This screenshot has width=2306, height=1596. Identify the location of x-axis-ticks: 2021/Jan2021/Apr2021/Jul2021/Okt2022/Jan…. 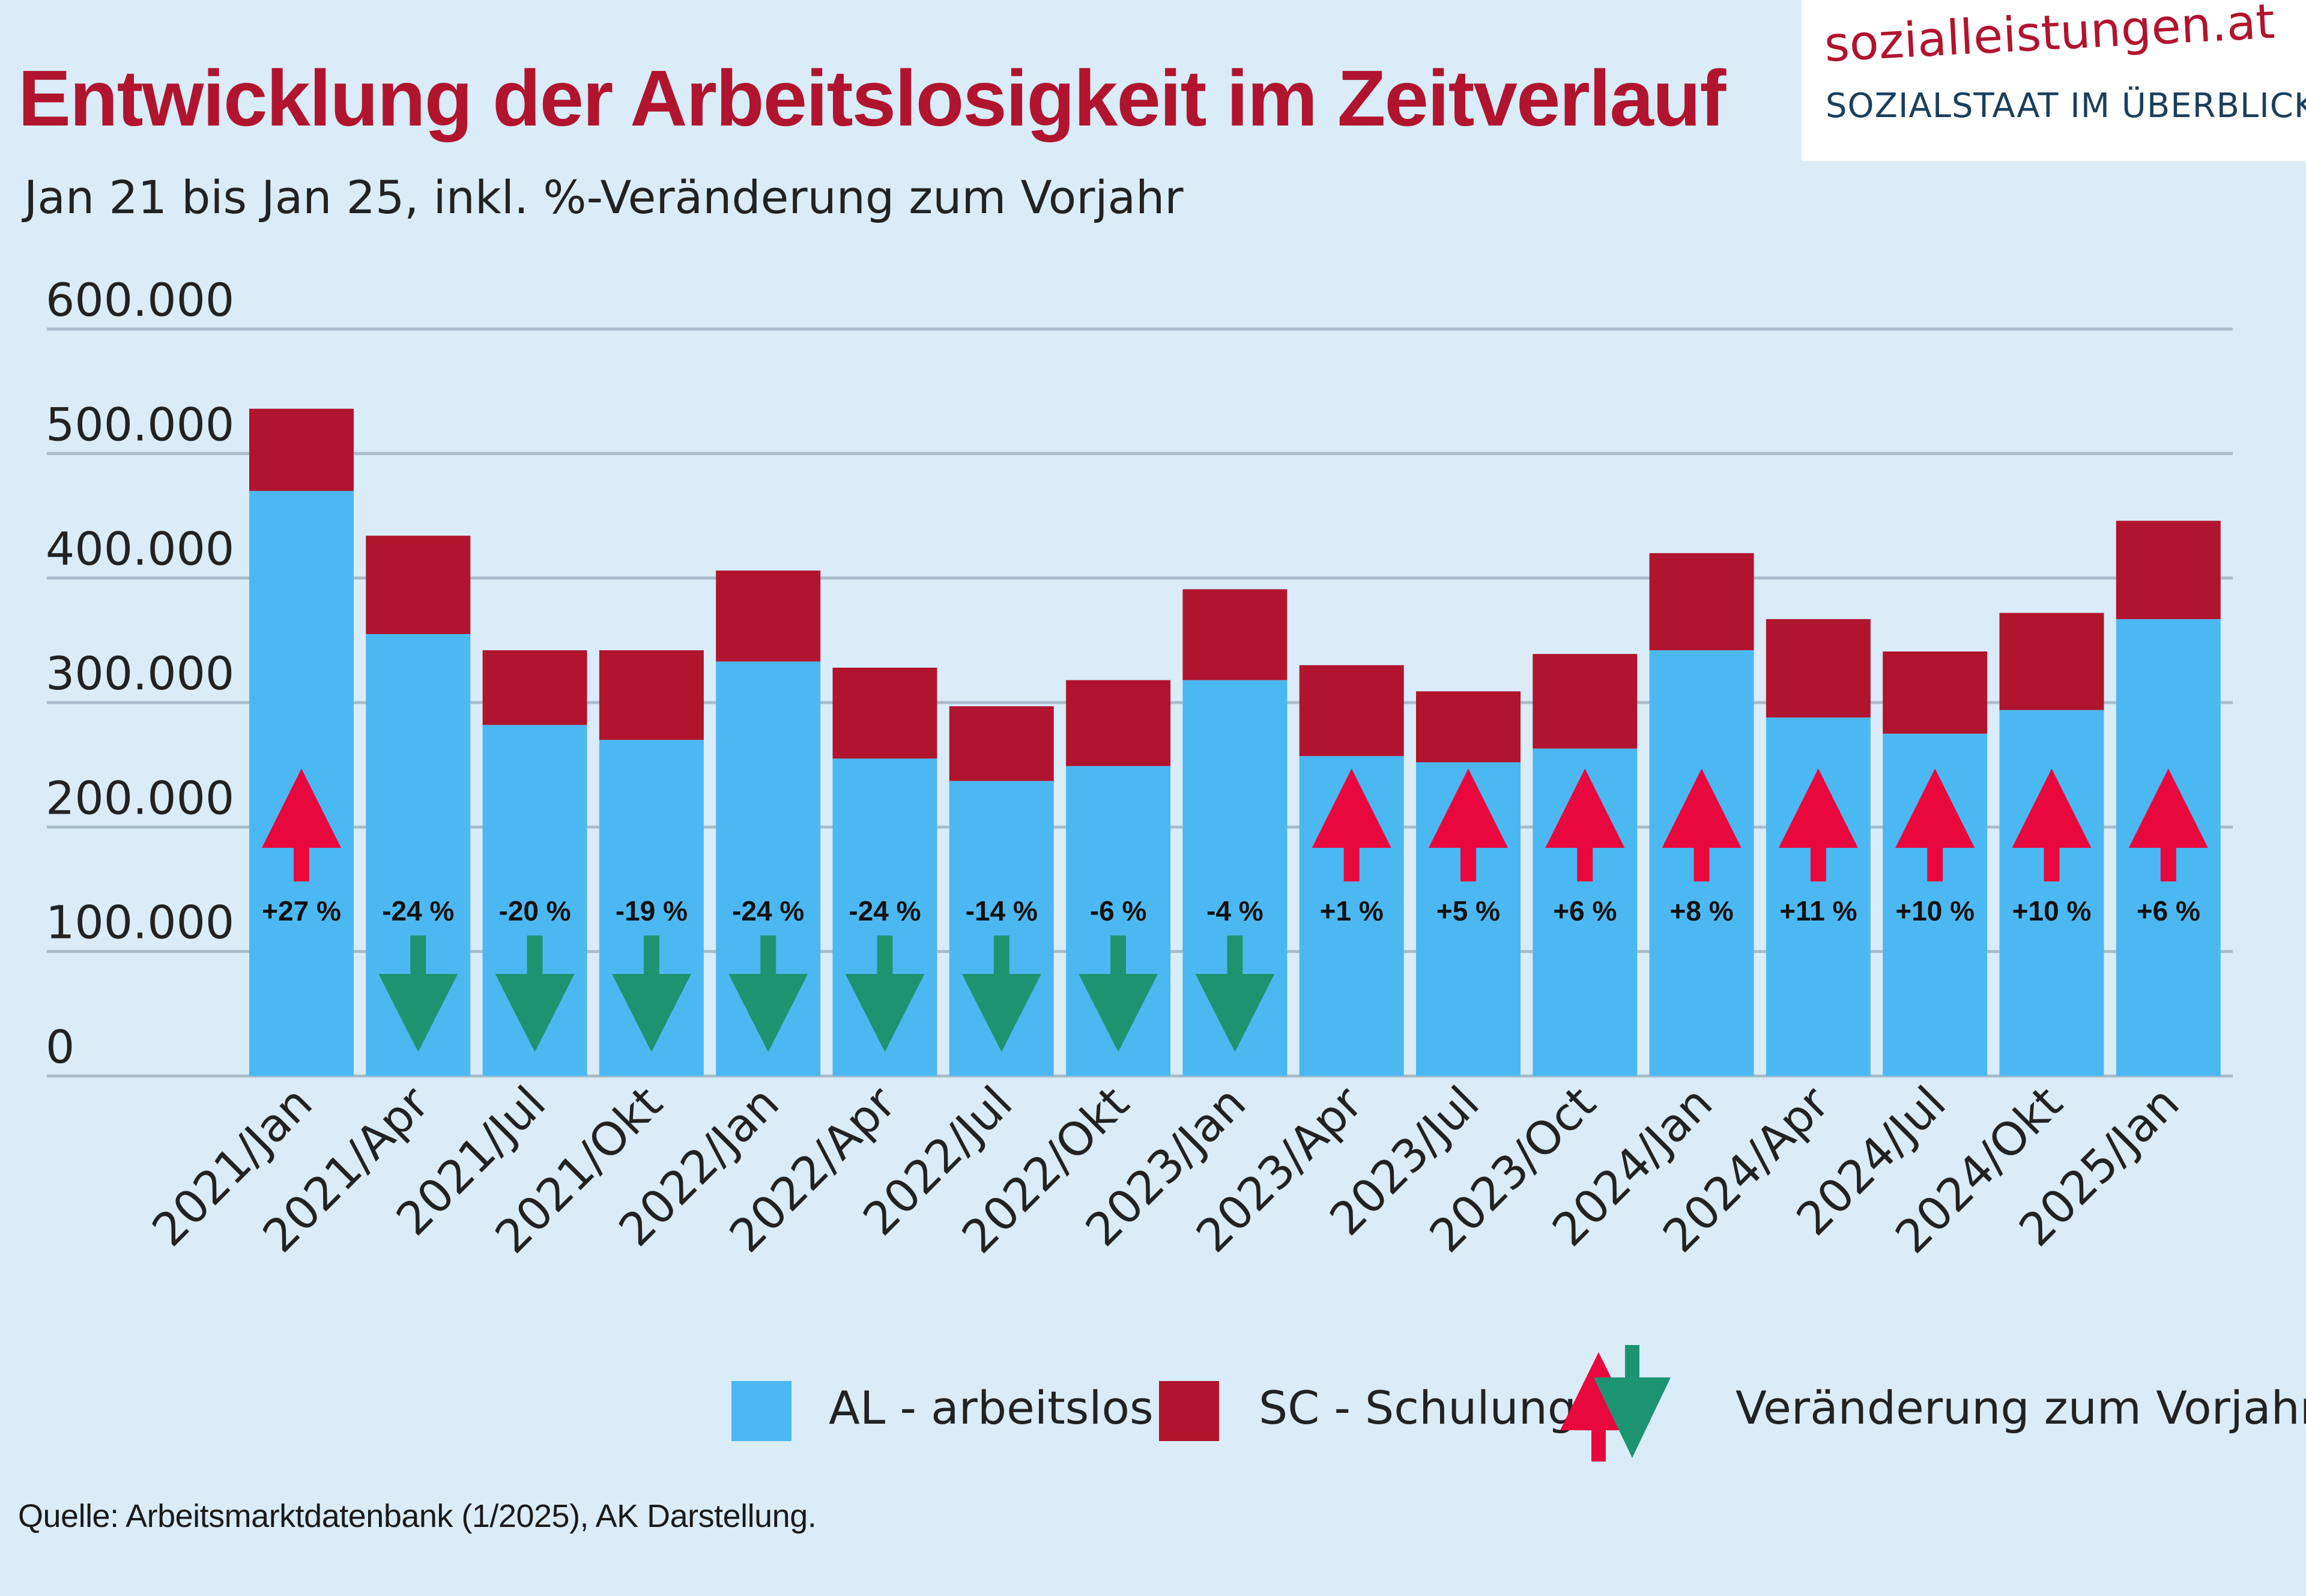
(1165, 1169).